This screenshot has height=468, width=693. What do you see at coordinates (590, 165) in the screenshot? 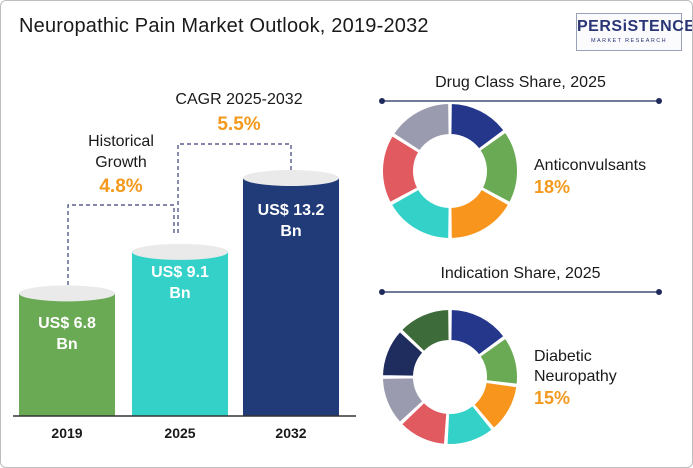
I see `anticonvulsants-label: Anticonvulsants` at bounding box center [590, 165].